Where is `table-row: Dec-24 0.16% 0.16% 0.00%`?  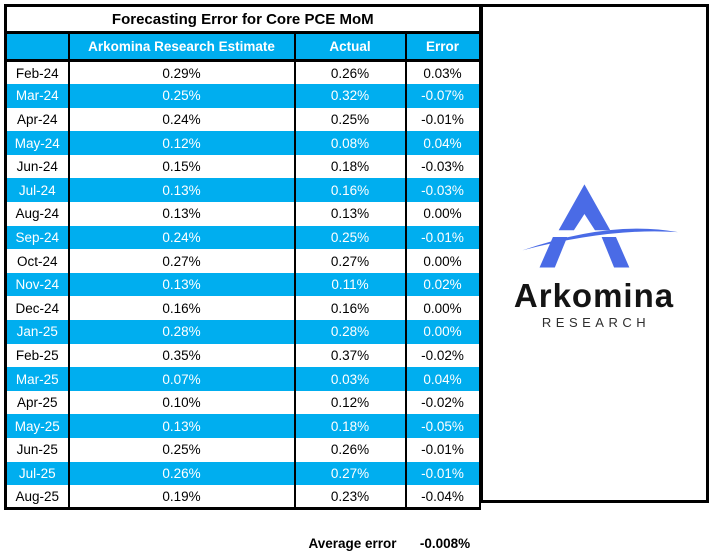 table-row: Dec-24 0.16% 0.16% 0.00% is located at coordinates (242, 308).